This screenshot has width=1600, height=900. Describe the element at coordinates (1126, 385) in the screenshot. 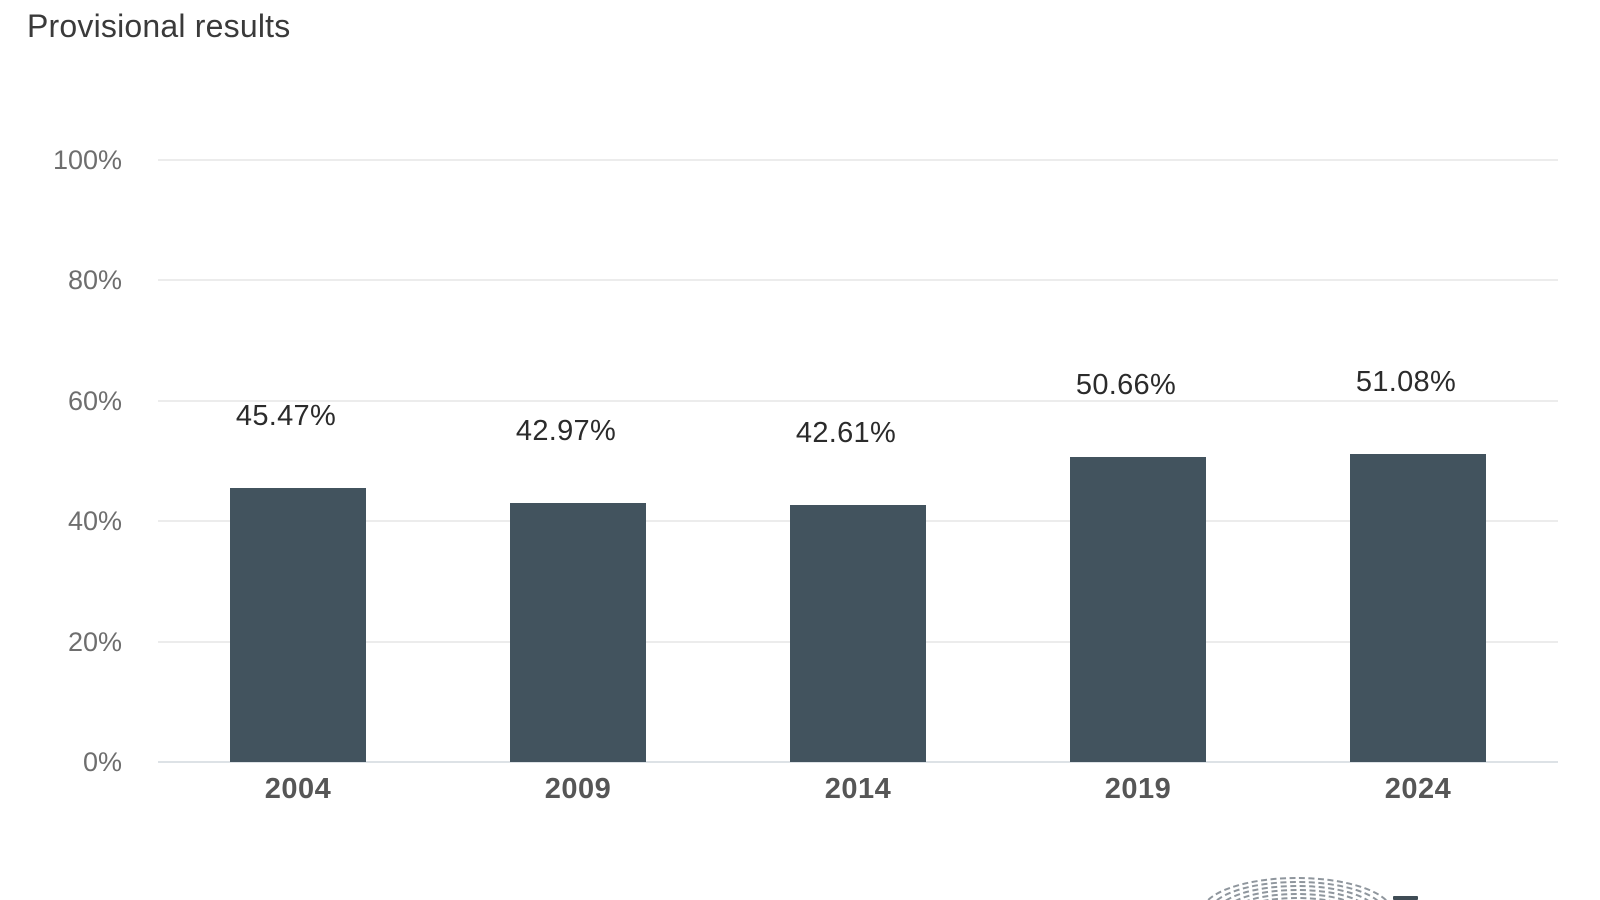

I see `value-label-2019: 50.66%` at that location.